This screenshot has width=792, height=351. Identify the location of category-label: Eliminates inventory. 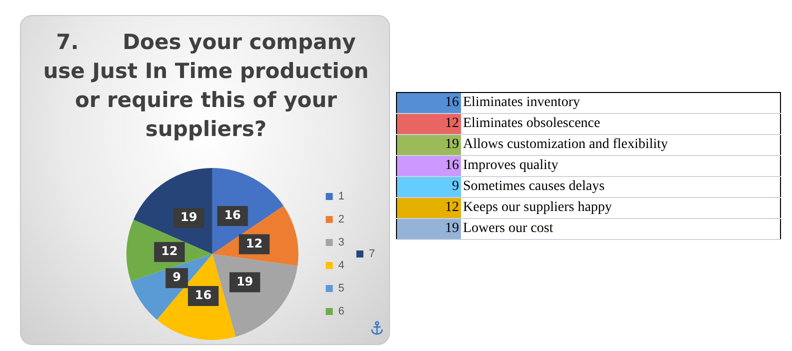
(620, 103).